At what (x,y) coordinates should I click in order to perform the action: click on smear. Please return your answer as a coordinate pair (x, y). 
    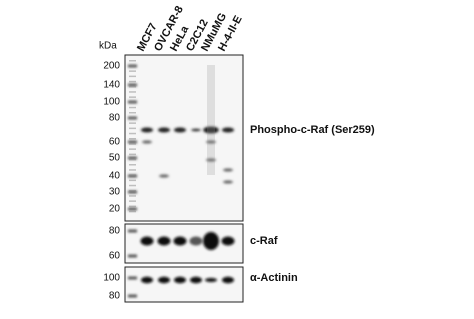
    Looking at the image, I should click on (211, 120).